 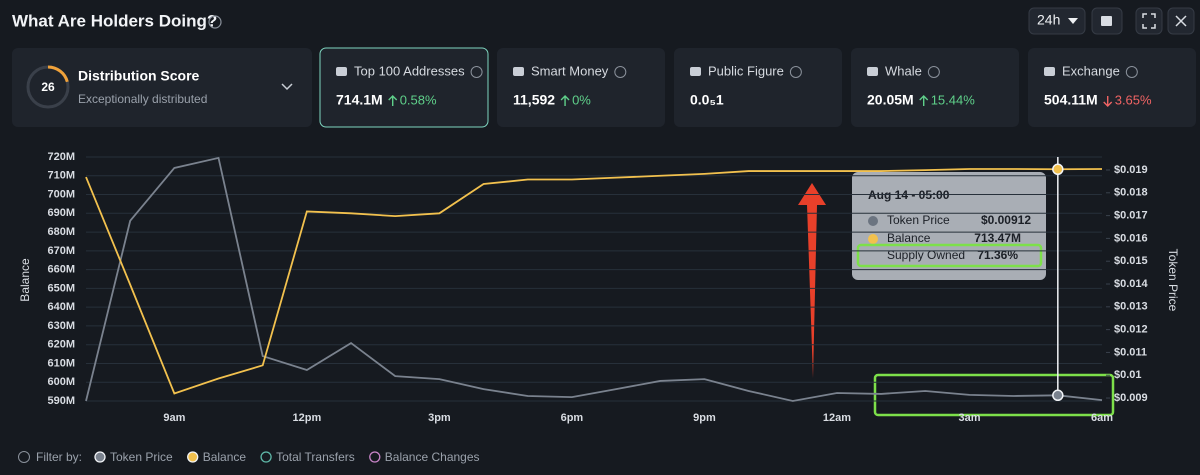 I want to click on y-tick-label: 690M, so click(x=61, y=213).